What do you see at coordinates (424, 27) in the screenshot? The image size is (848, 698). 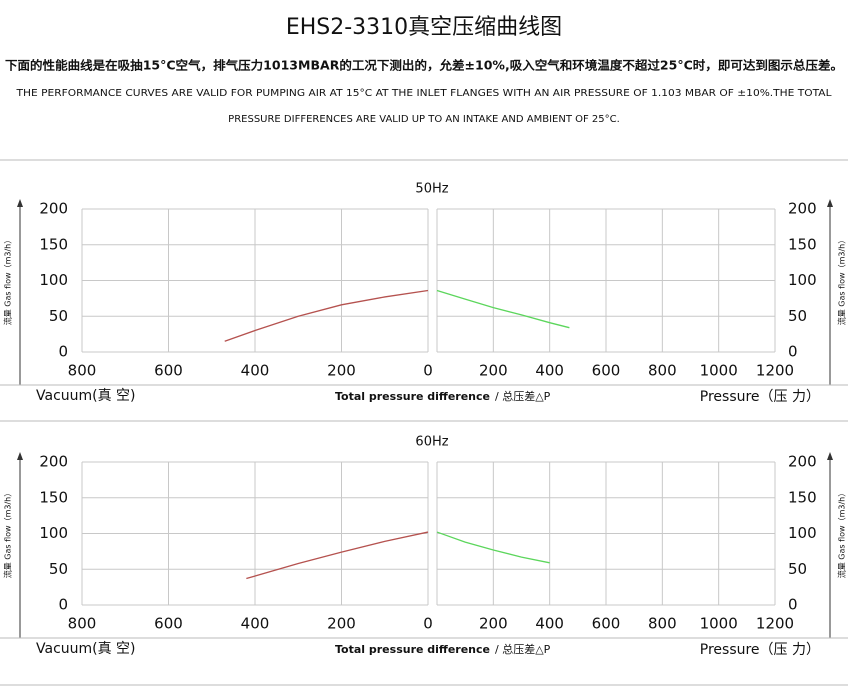 I see `page-title: EHS2-3310真空压缩曲线图` at bounding box center [424, 27].